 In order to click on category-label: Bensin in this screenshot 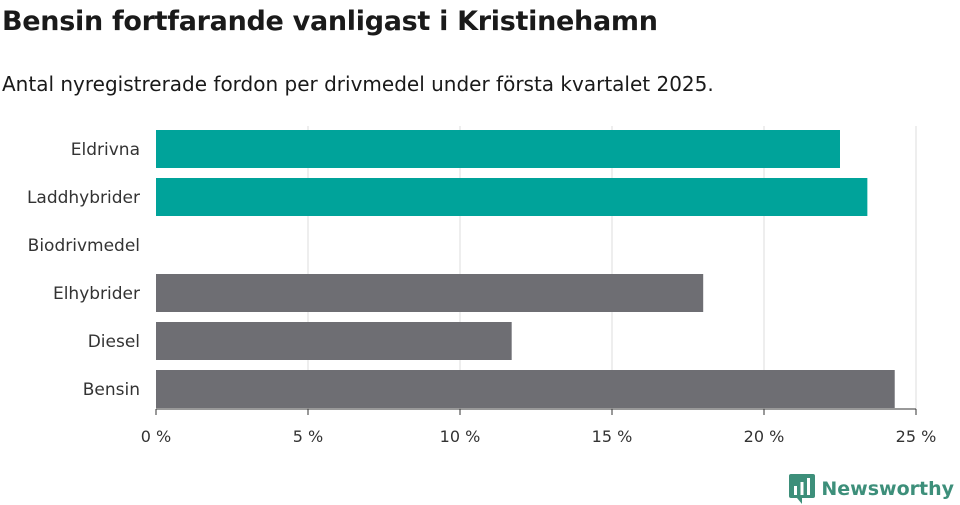, I will do `click(111, 390)`.